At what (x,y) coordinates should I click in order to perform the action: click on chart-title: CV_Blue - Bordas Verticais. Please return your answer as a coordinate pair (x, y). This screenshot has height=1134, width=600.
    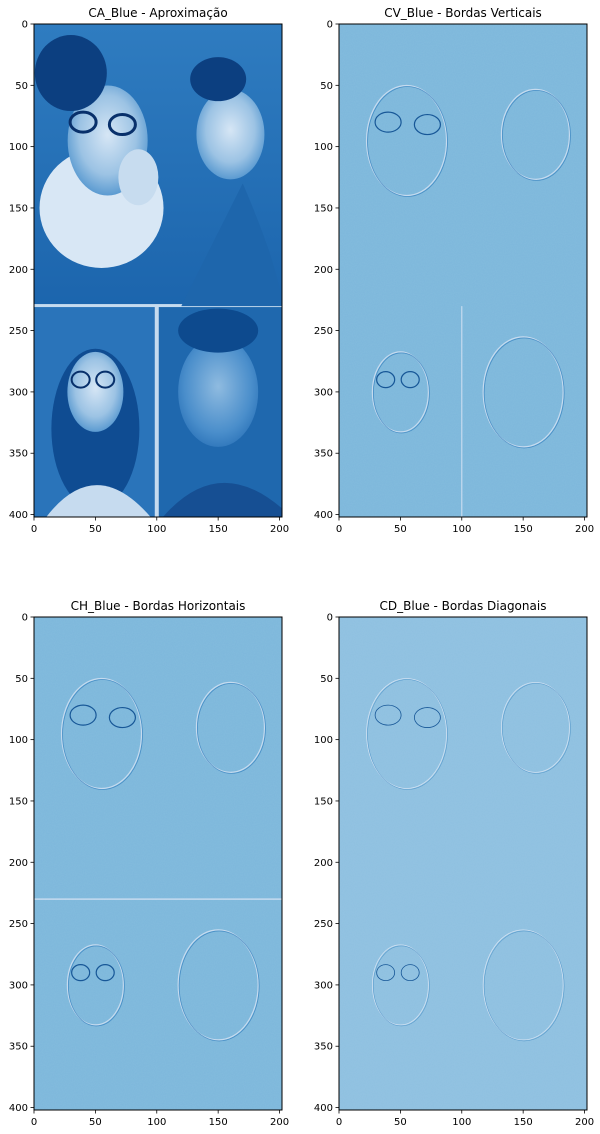
    Looking at the image, I should click on (463, 13).